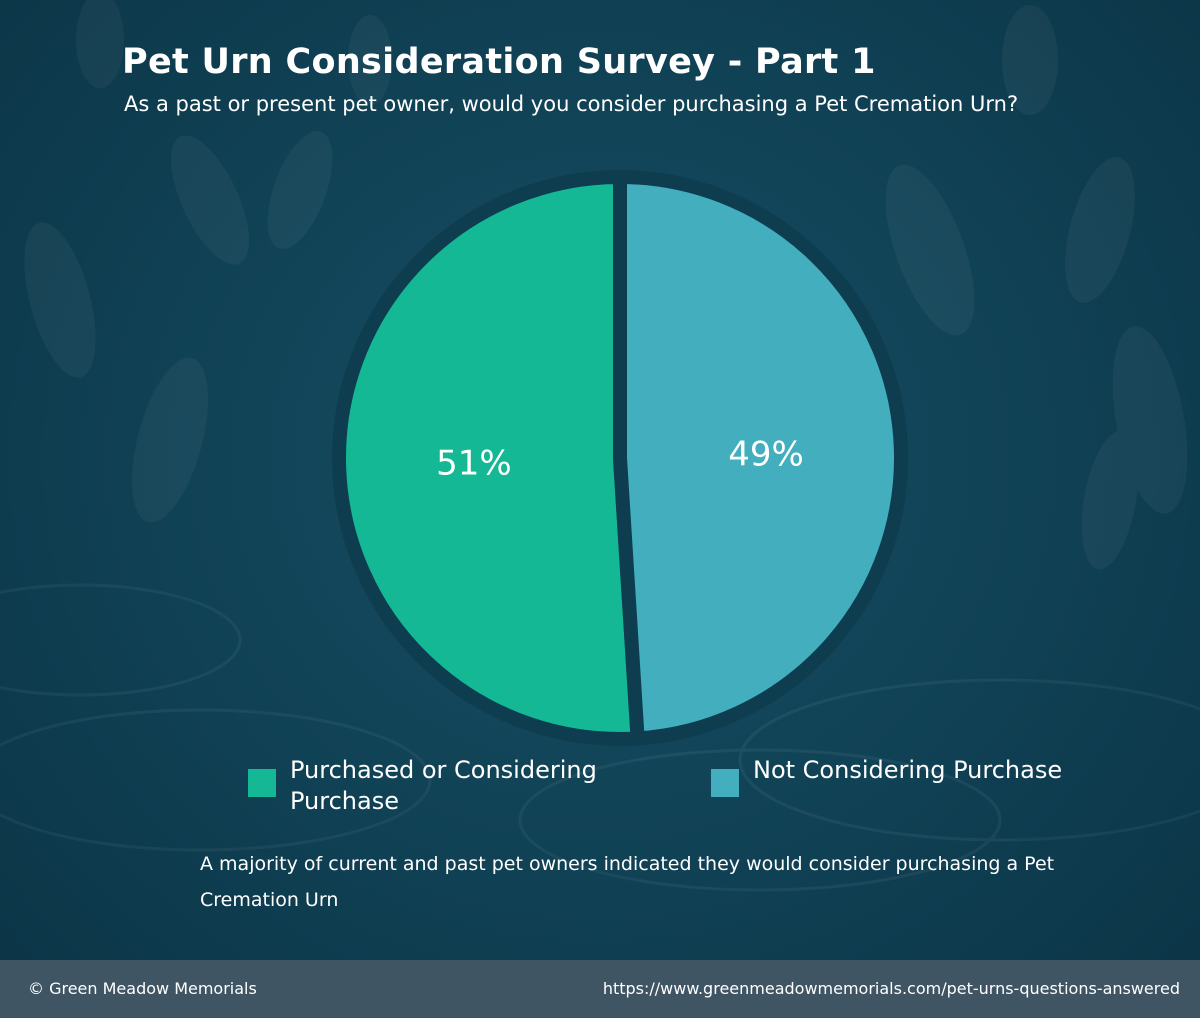 This screenshot has height=1018, width=1200. I want to click on legend-item-purchased: Purchased or Considering Purchase, so click(429, 786).